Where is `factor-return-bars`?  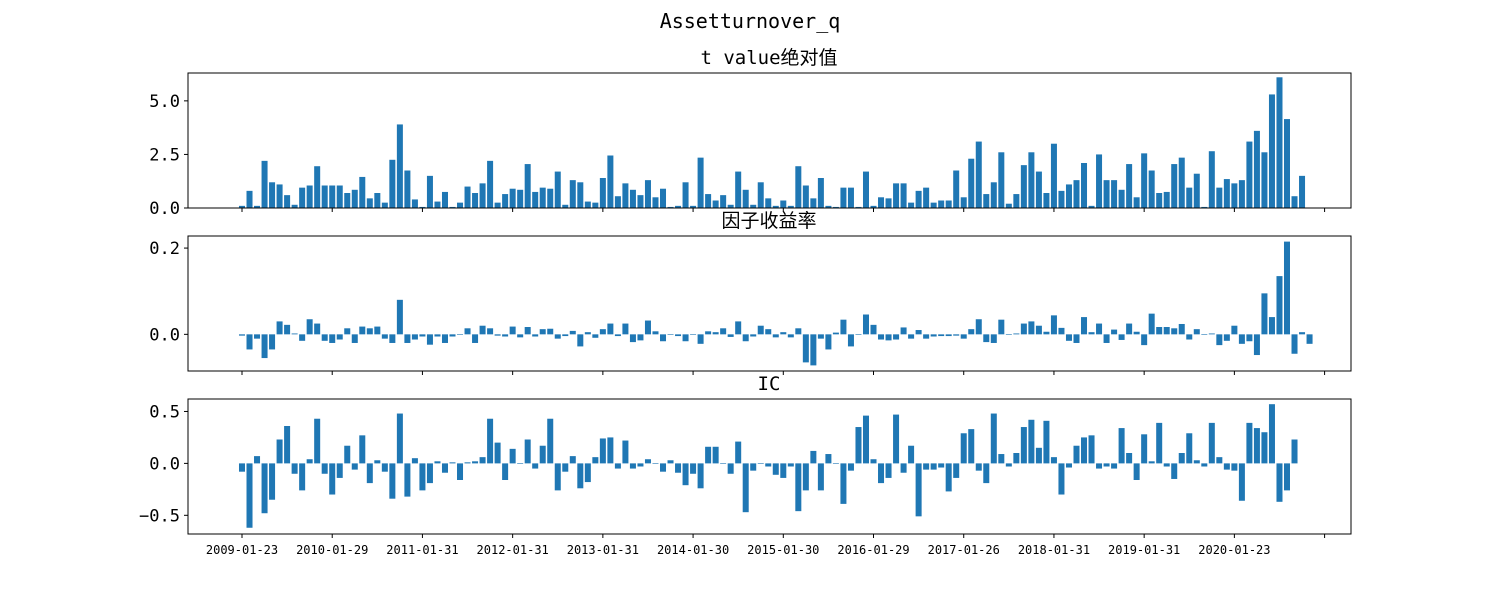
factor-return-bars is located at coordinates (775, 303).